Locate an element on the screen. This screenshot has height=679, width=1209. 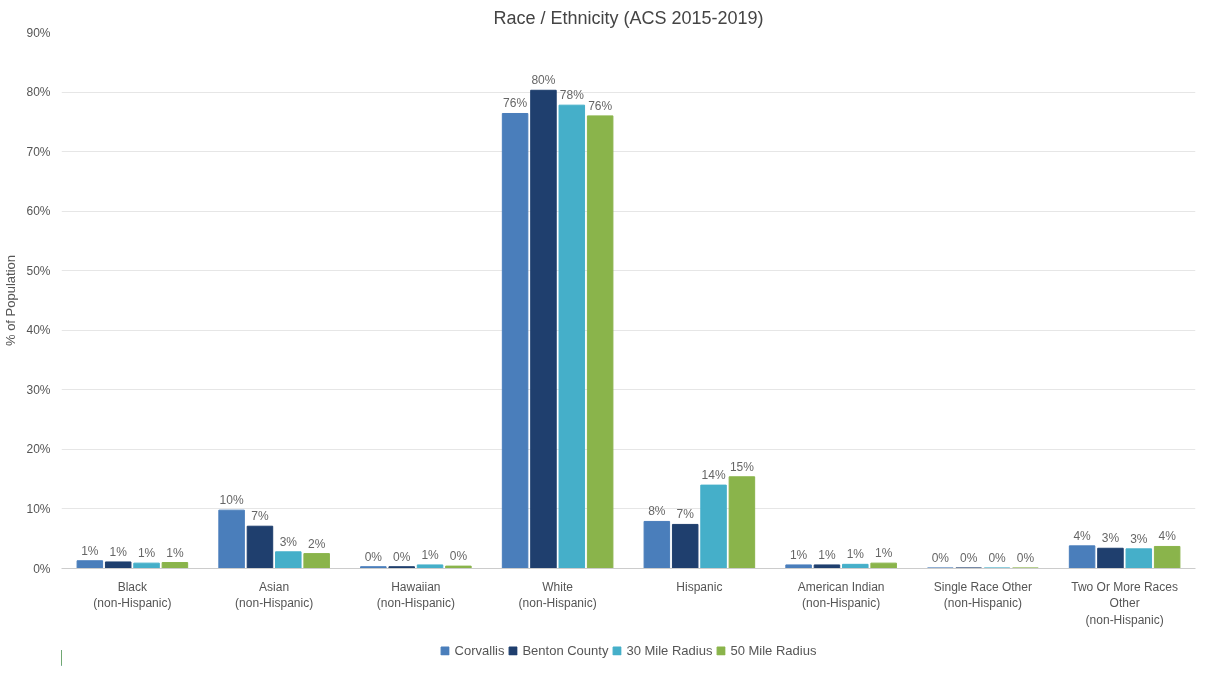
legend-label: 50 Mile Radius is located at coordinates (773, 650).